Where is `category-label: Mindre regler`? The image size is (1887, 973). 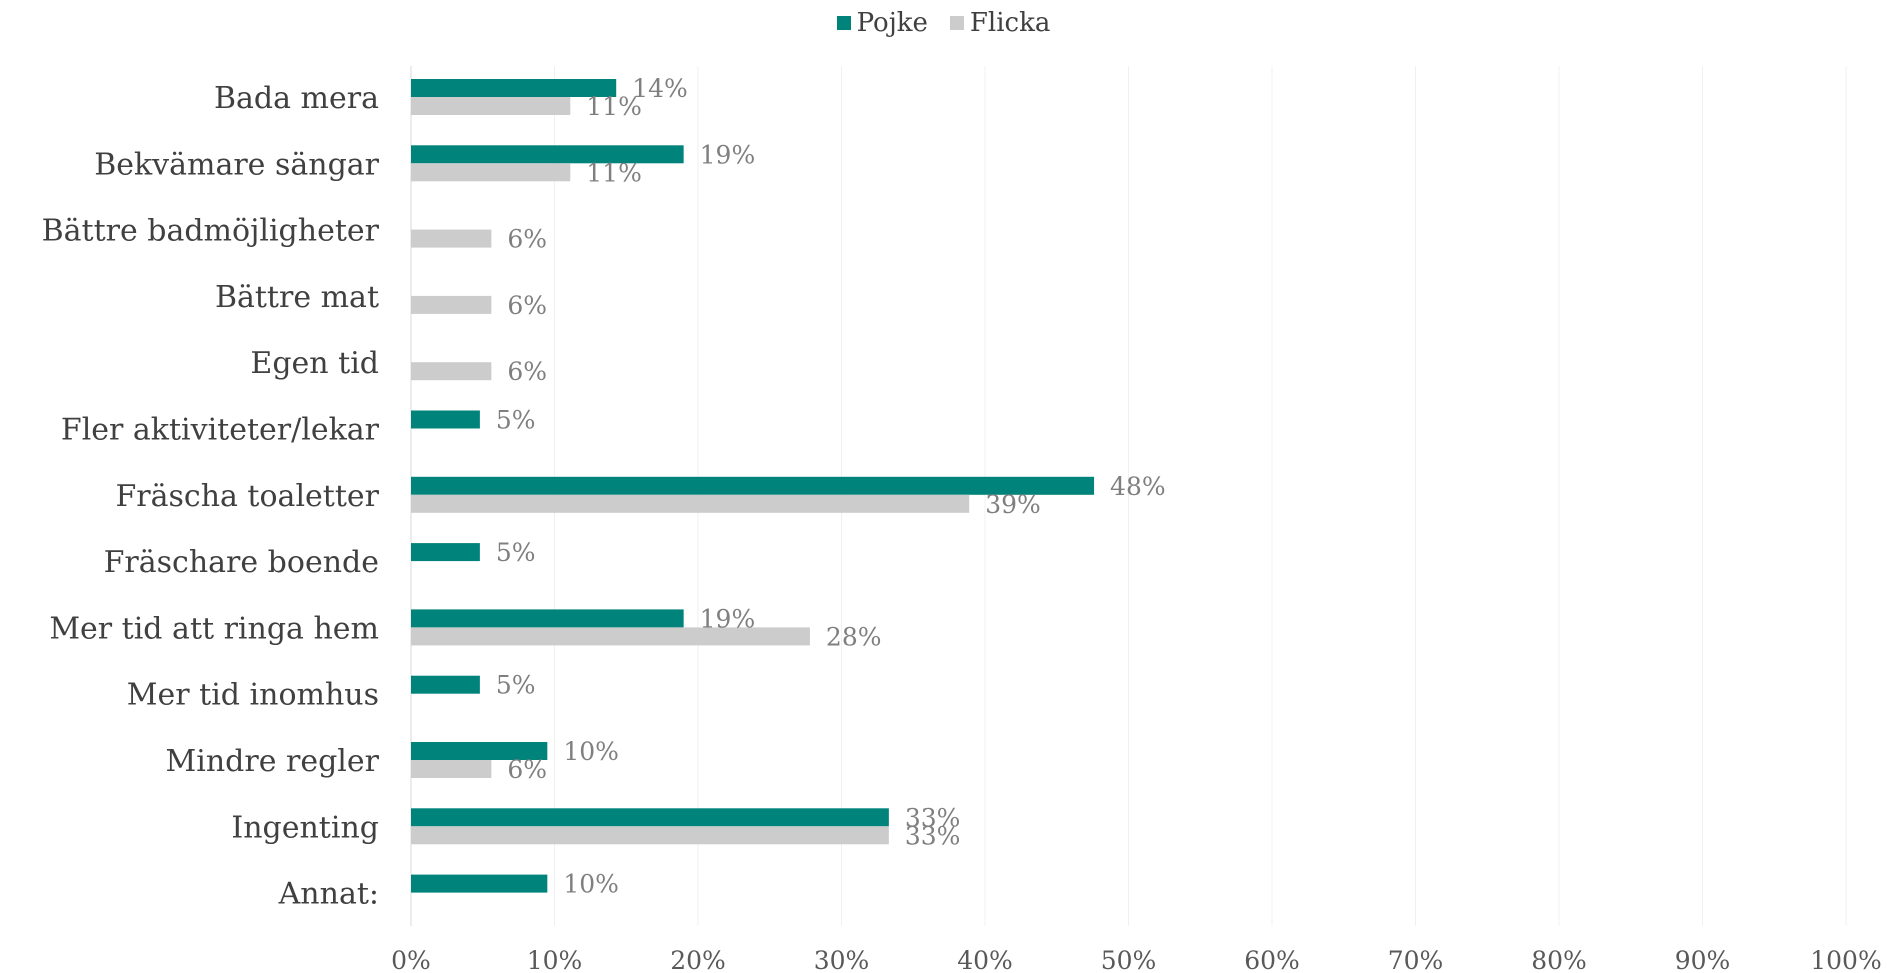
category-label: Mindre regler is located at coordinates (273, 761).